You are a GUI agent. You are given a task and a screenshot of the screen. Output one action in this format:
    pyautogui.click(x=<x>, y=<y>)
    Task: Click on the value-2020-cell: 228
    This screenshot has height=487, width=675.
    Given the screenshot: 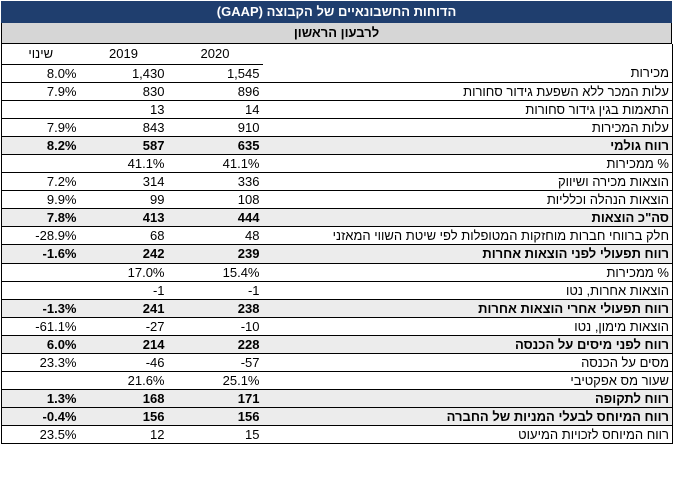 What is the action you would take?
    pyautogui.click(x=215, y=345)
    